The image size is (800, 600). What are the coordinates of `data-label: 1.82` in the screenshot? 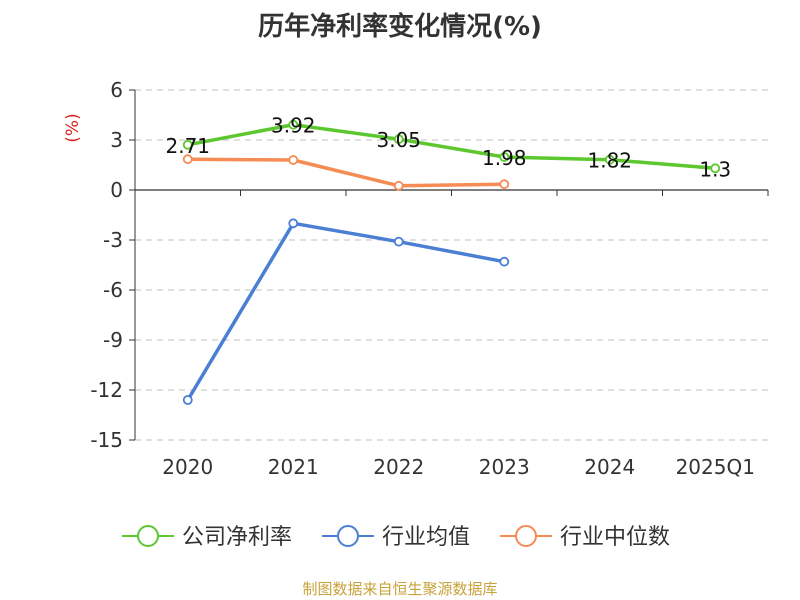 It's located at (609, 161).